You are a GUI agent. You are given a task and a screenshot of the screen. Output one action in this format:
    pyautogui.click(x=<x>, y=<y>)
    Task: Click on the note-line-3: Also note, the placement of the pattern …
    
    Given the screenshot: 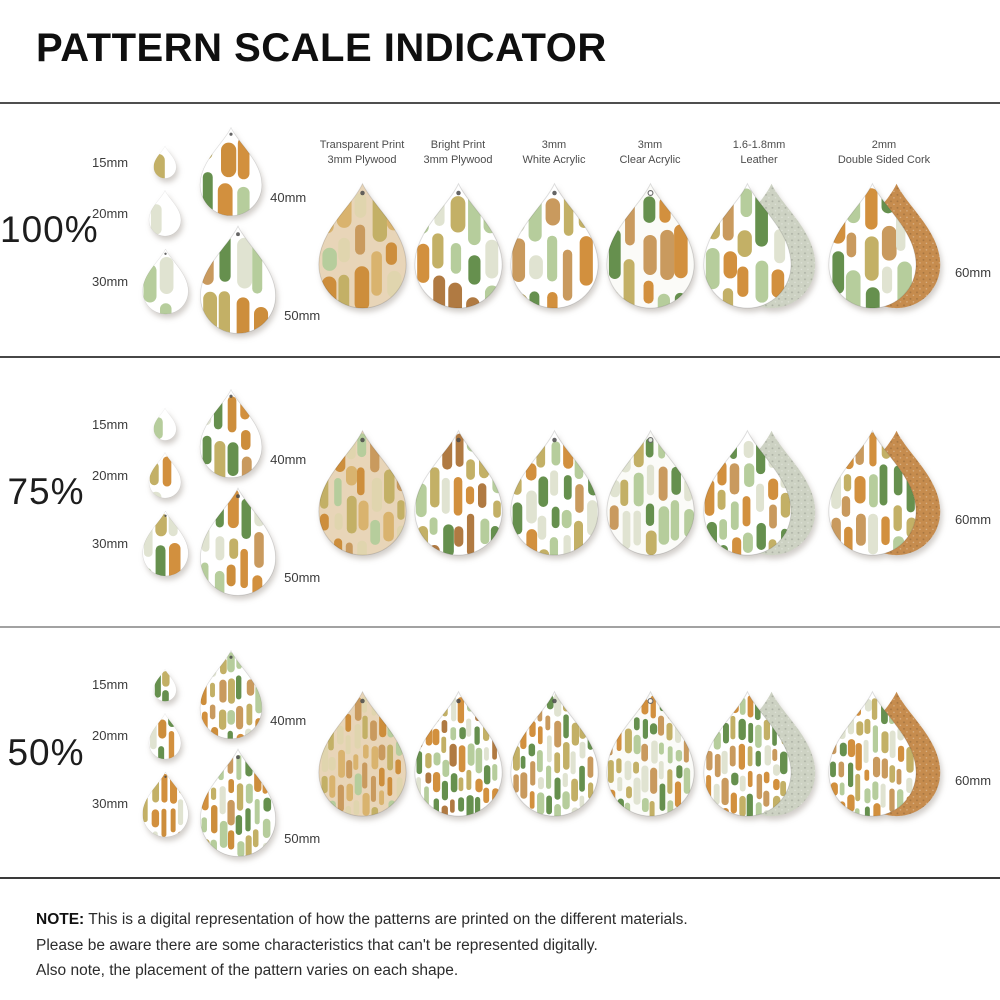 What is the action you would take?
    pyautogui.click(x=247, y=971)
    